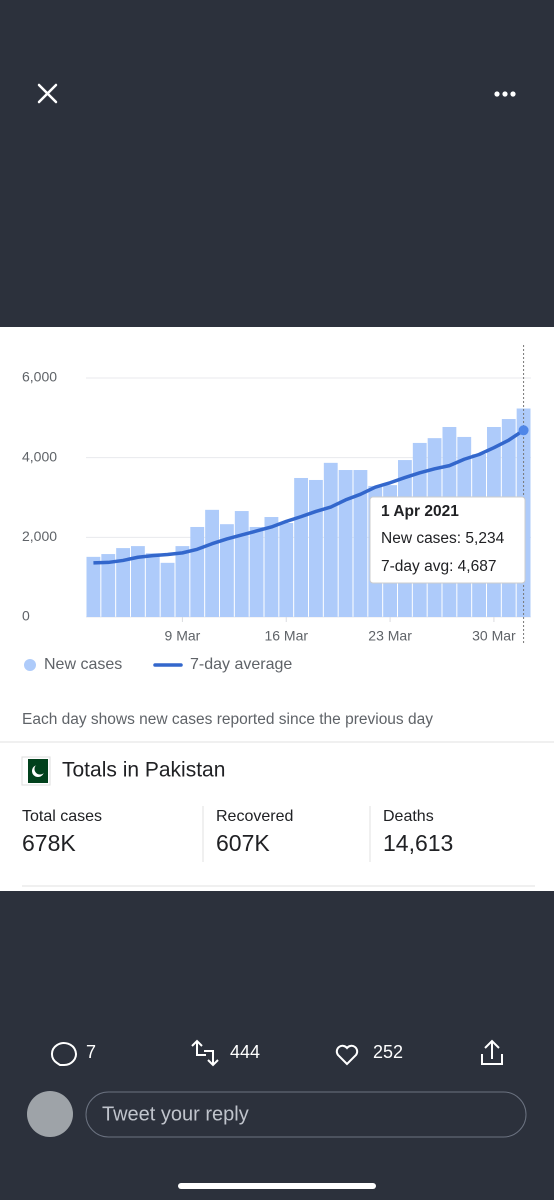  I want to click on like-count: 252, so click(388, 1052).